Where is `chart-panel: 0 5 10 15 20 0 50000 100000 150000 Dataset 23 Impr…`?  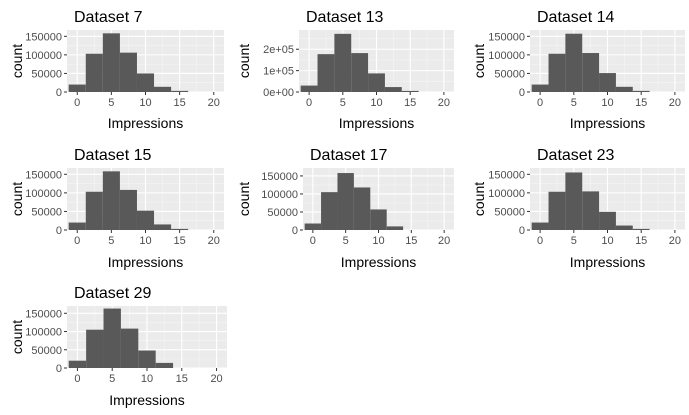 chart-panel: 0 5 10 15 20 0 50000 100000 150000 Dataset 23 Impr… is located at coordinates (578, 208).